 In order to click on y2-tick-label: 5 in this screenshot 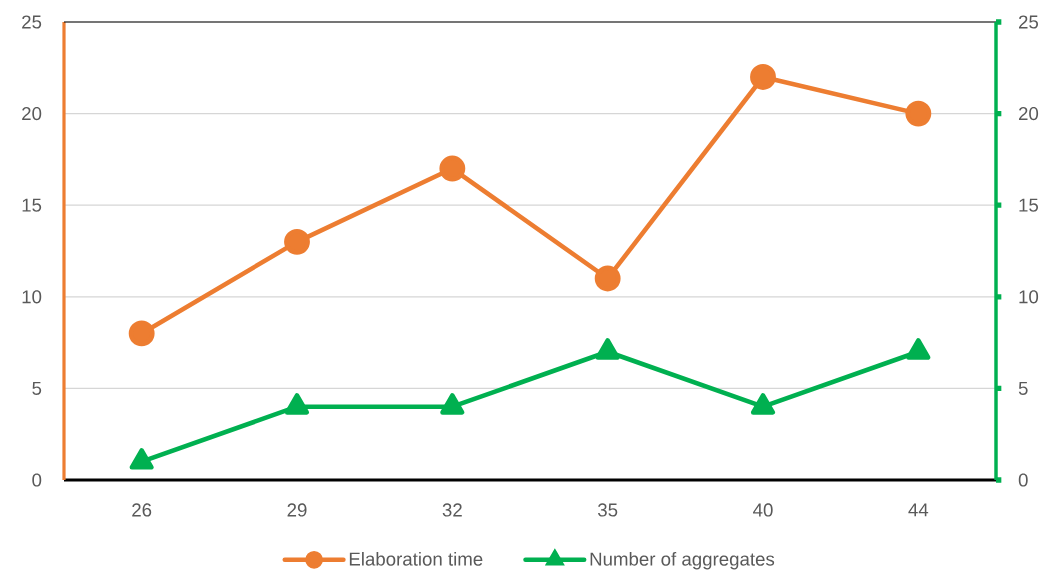, I will do `click(1023, 388)`.